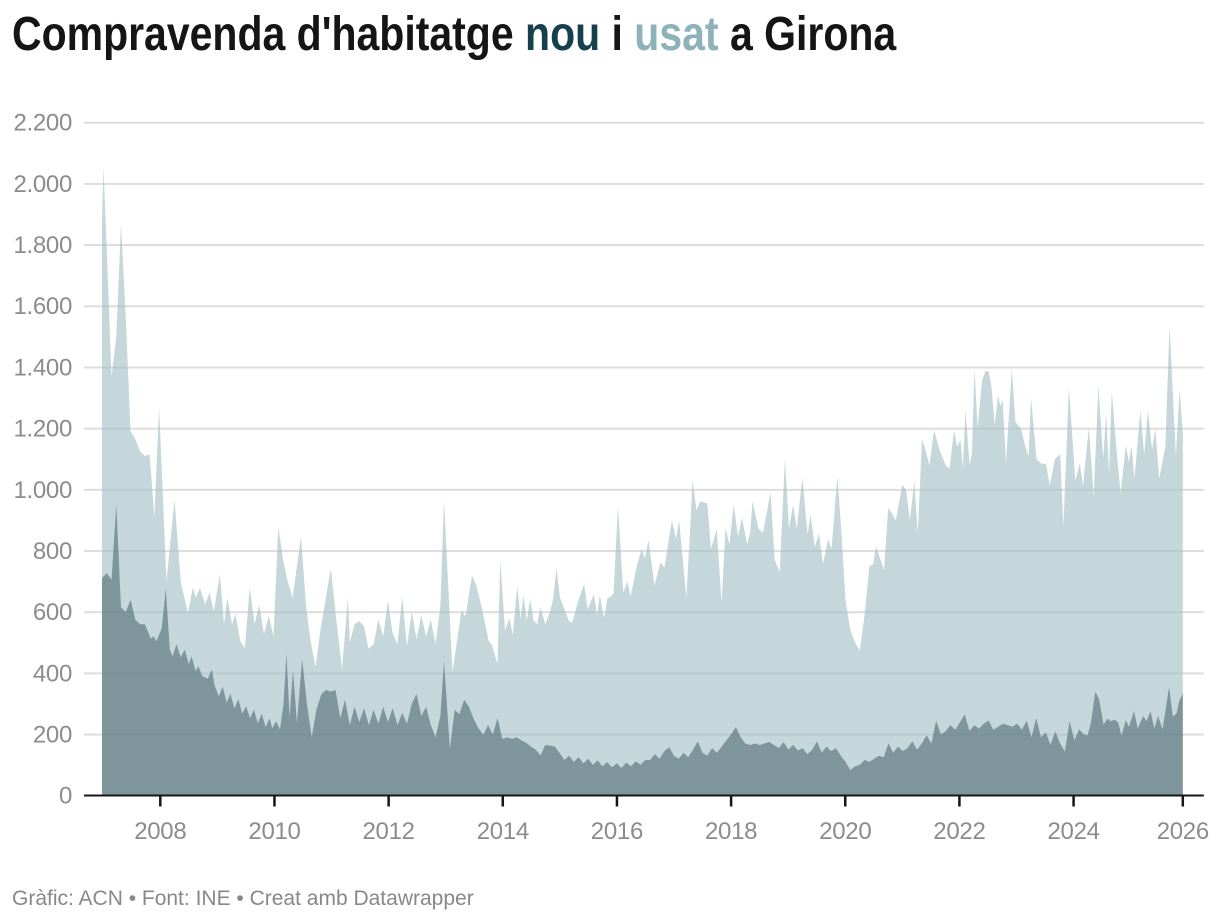 This screenshot has height=922, width=1220. I want to click on svg-text: 200, so click(52, 735).